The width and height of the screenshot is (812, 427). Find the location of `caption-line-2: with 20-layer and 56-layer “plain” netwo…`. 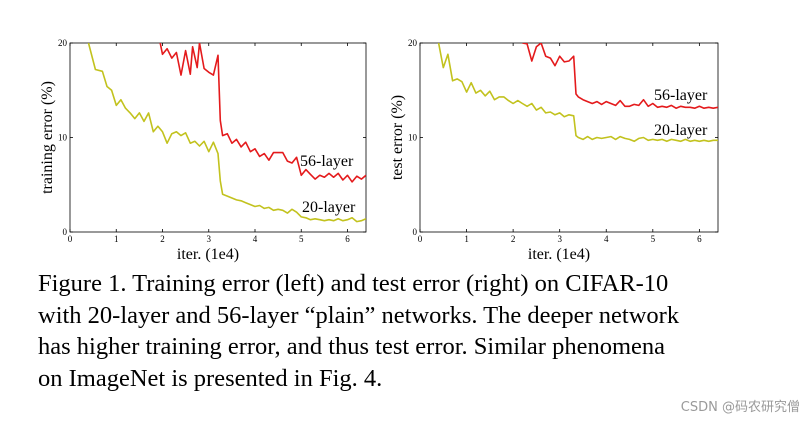

caption-line-2: with 20-layer and 56-layer “plain” netwo… is located at coordinates (359, 315).